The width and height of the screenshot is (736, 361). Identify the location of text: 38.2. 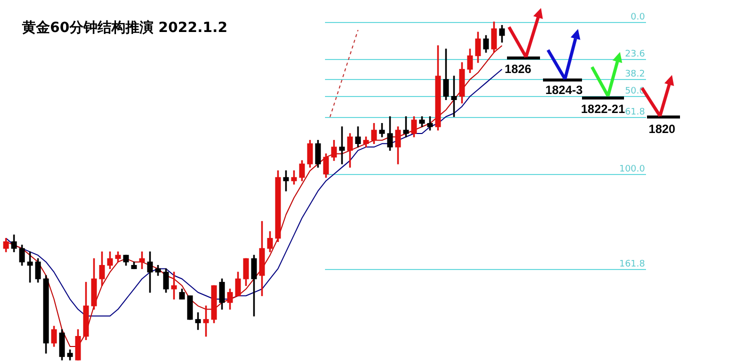
(634, 74).